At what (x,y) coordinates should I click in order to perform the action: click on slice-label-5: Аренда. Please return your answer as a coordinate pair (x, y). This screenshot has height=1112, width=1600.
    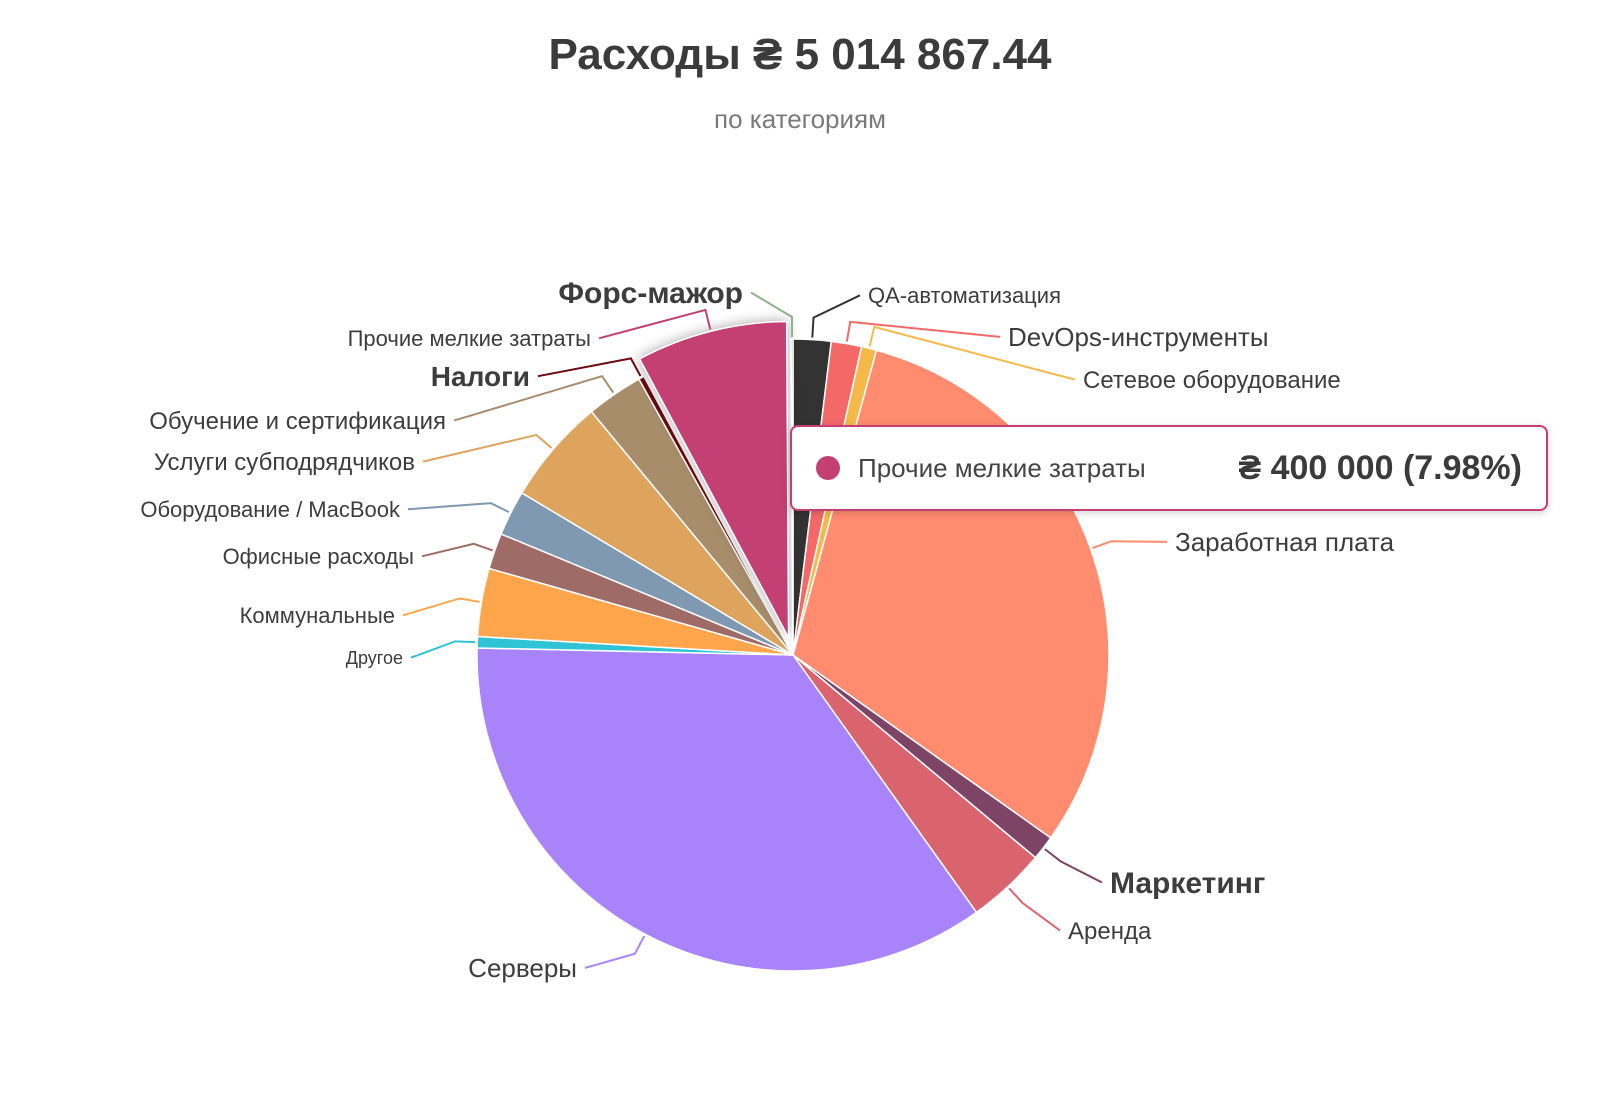
    Looking at the image, I should click on (1110, 931).